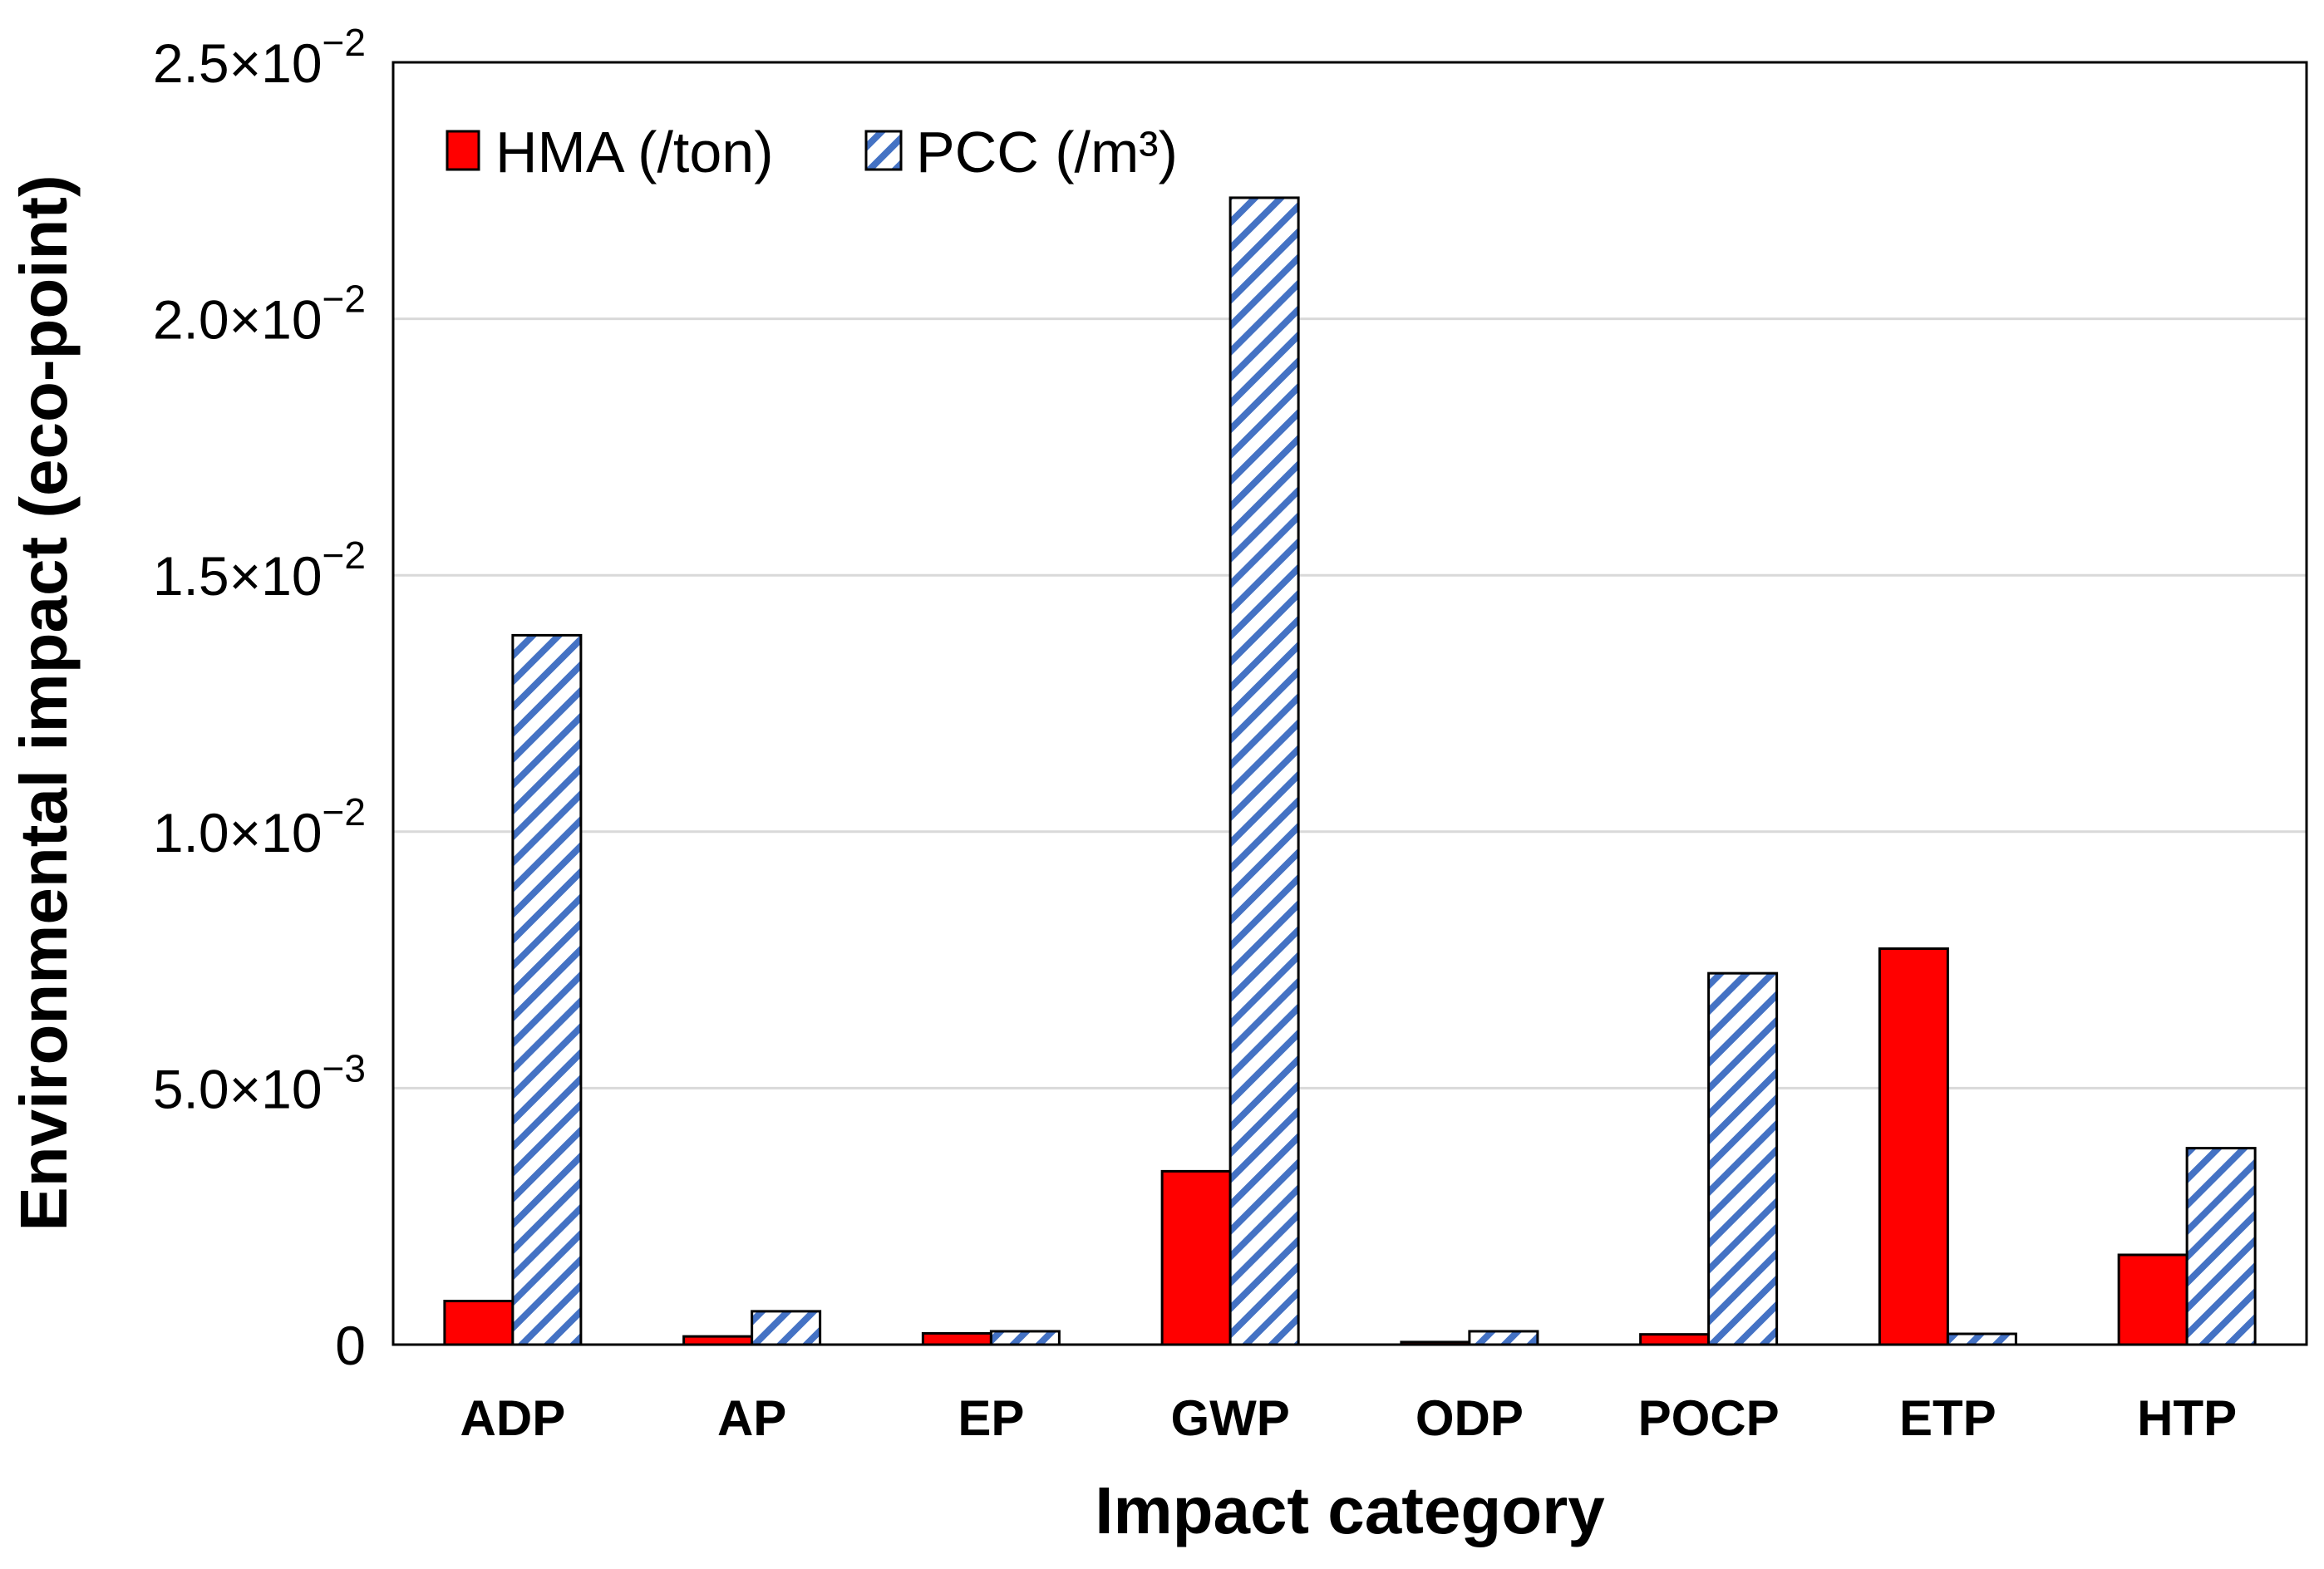 The image size is (2324, 1569). Describe the element at coordinates (2187, 1418) in the screenshot. I see `x-tick-label: HTP` at that location.